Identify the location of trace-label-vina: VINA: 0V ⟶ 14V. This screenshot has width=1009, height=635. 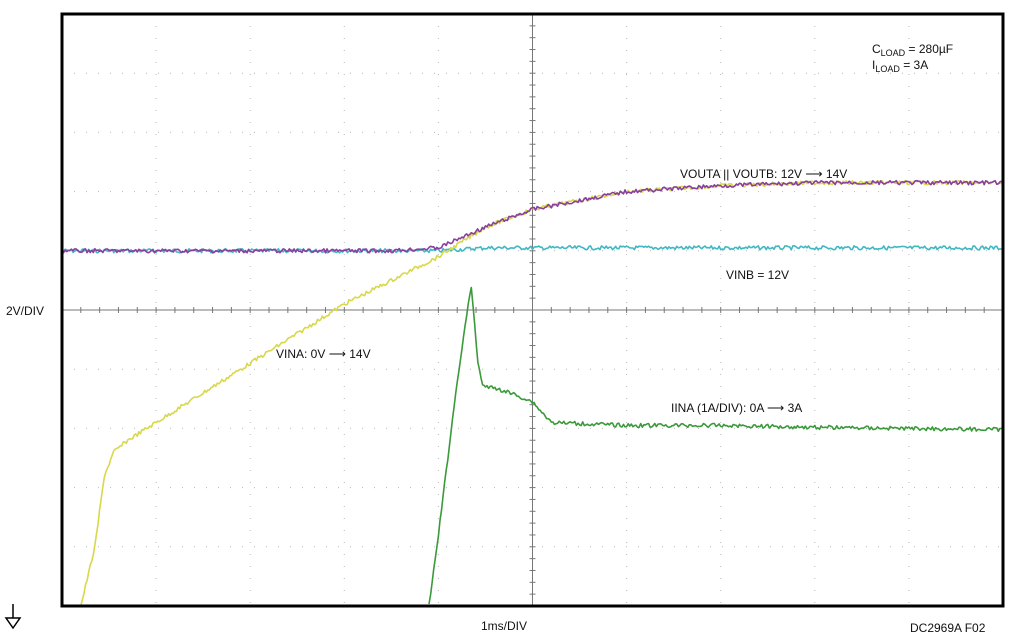
(323, 354).